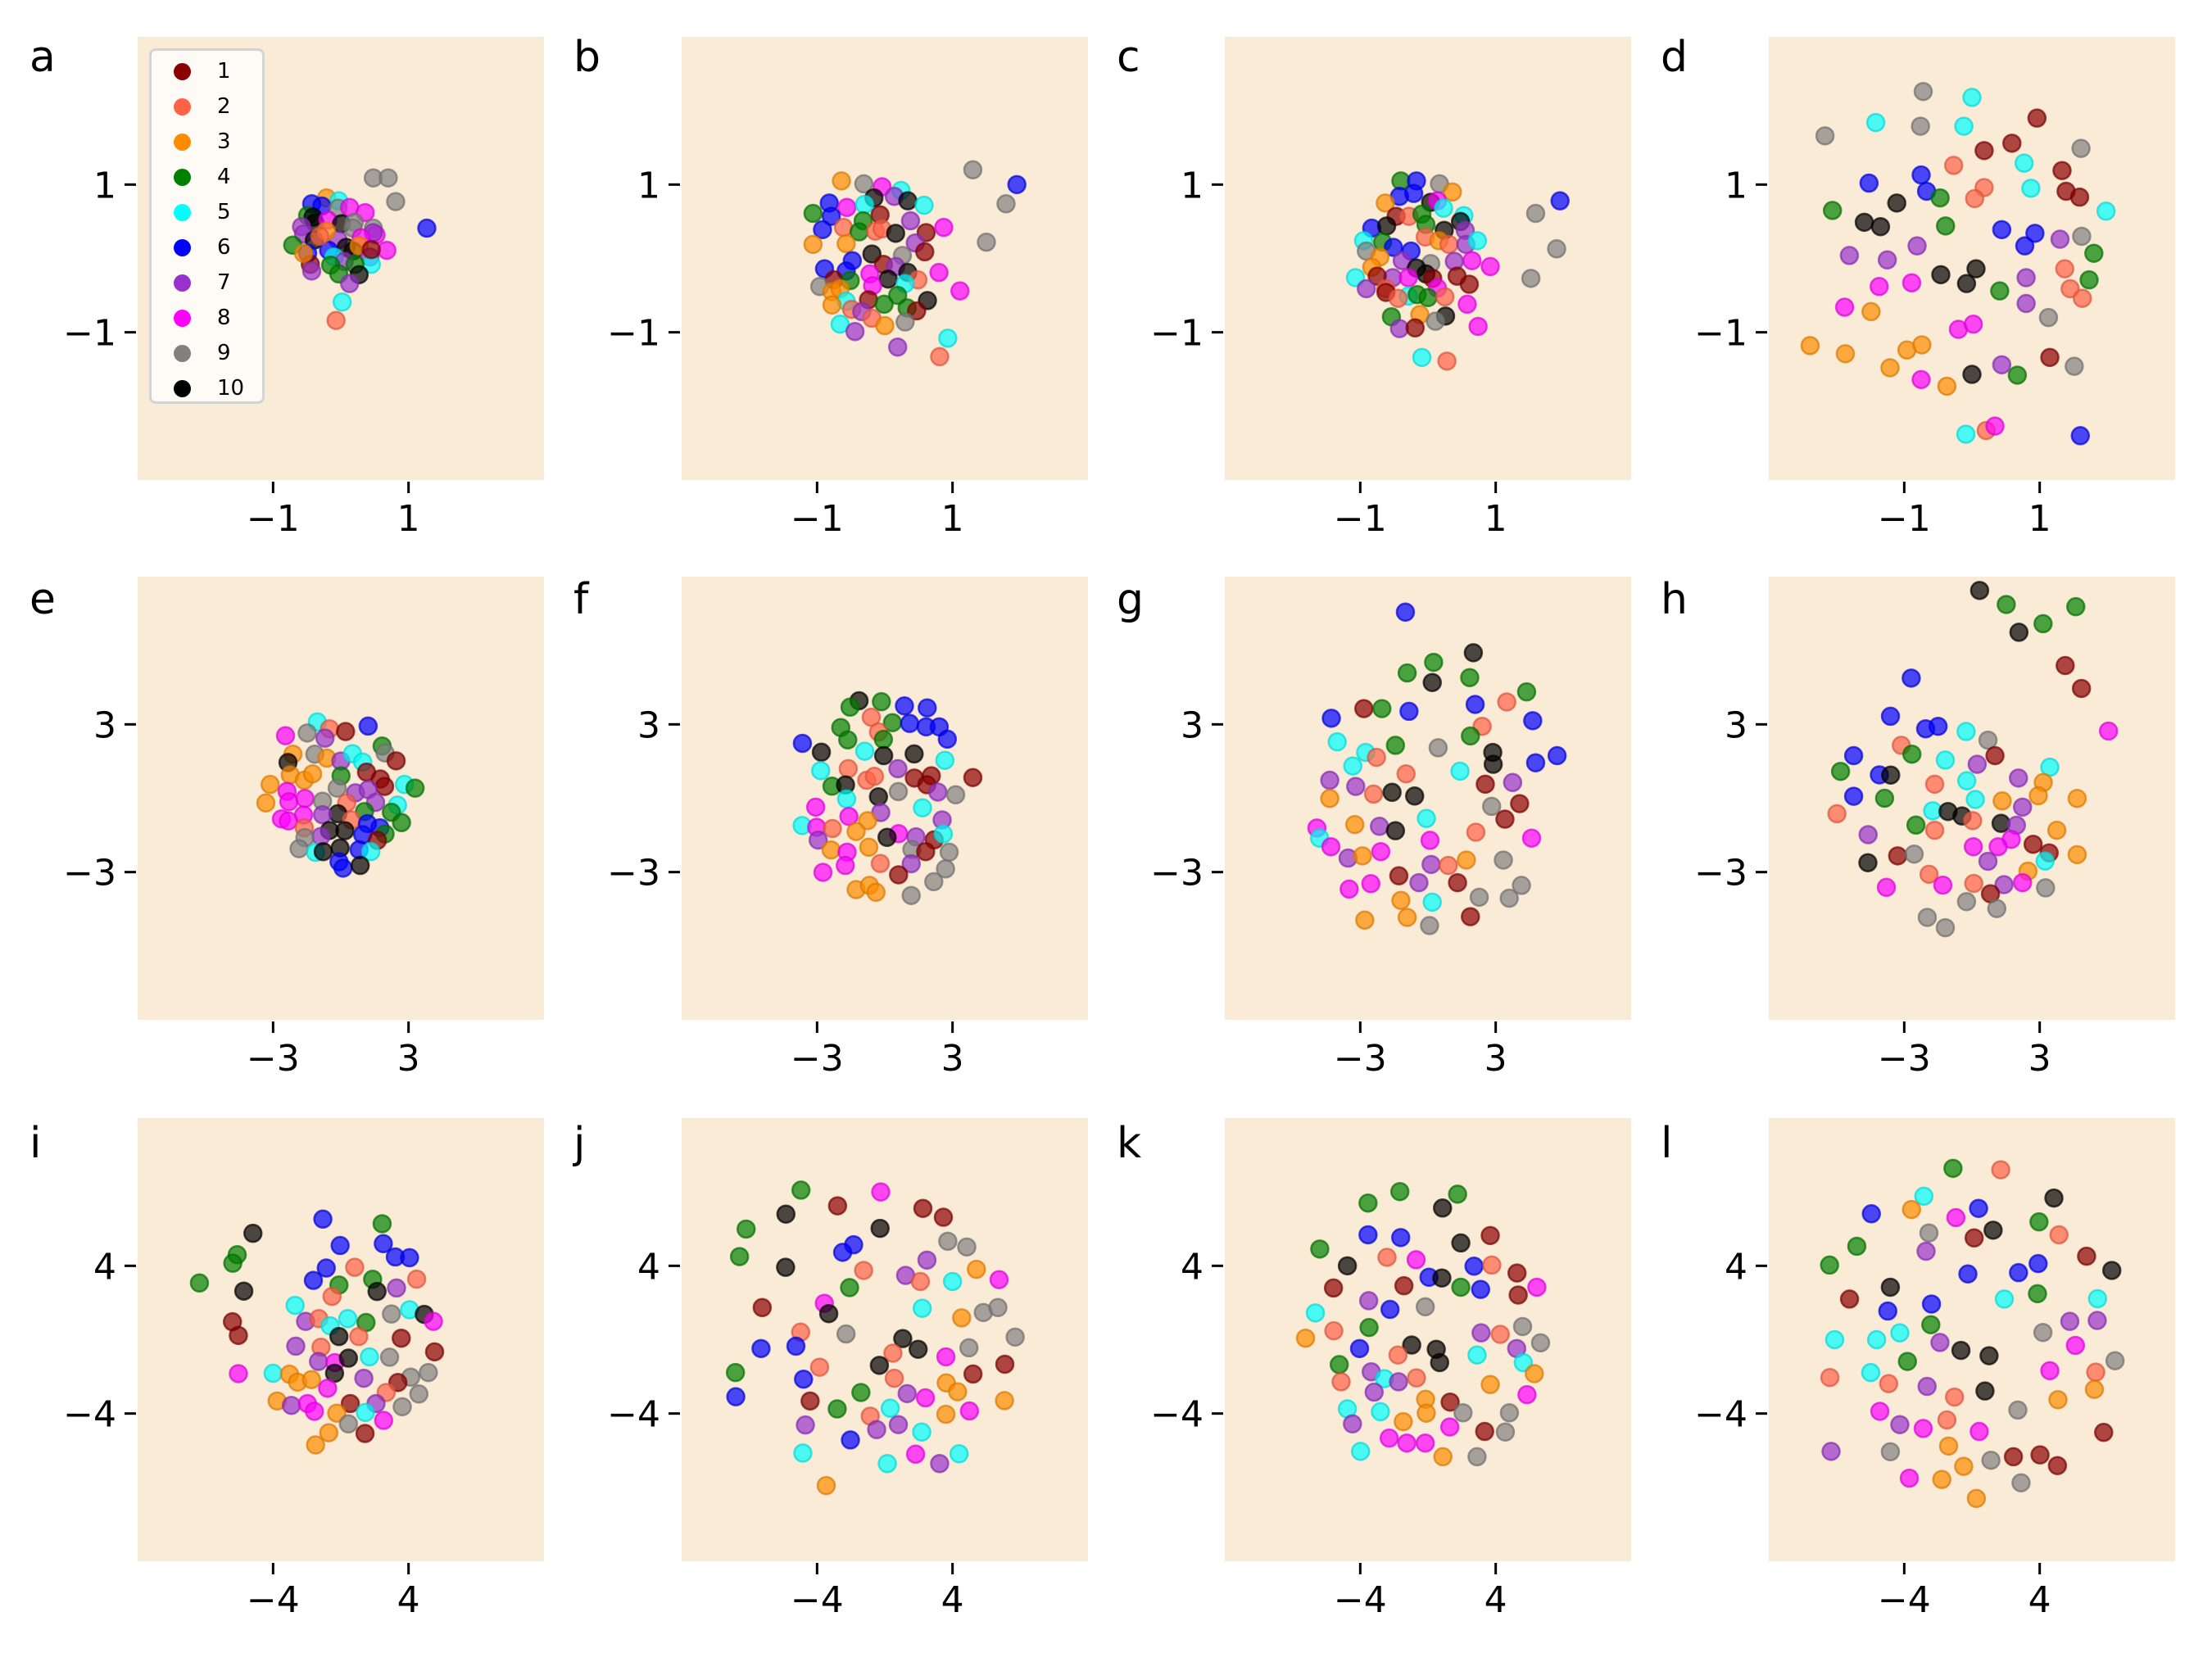  Describe the element at coordinates (579, 1143) in the screenshot. I see `panel-letter-j: j` at that location.